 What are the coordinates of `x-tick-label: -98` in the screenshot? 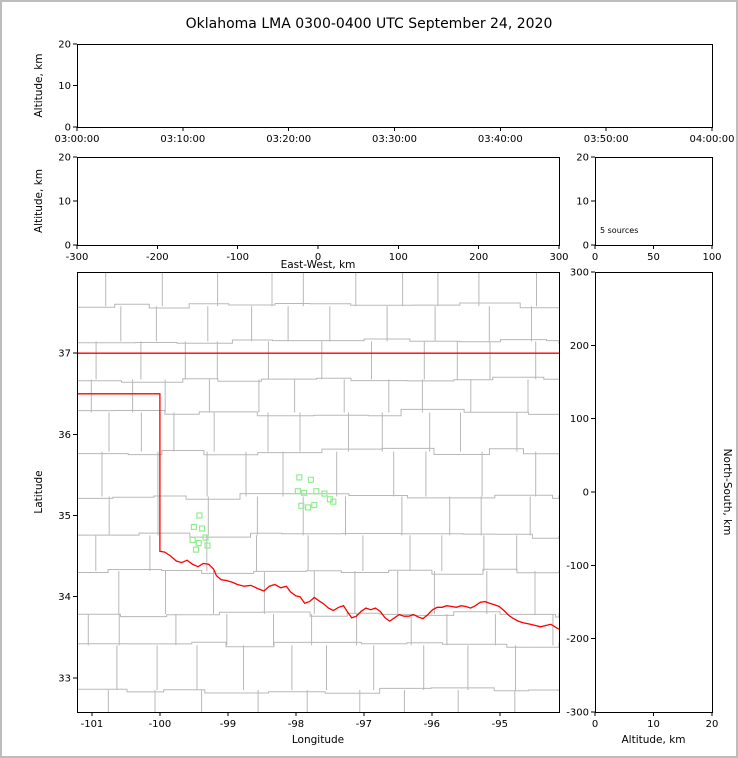 It's located at (296, 724).